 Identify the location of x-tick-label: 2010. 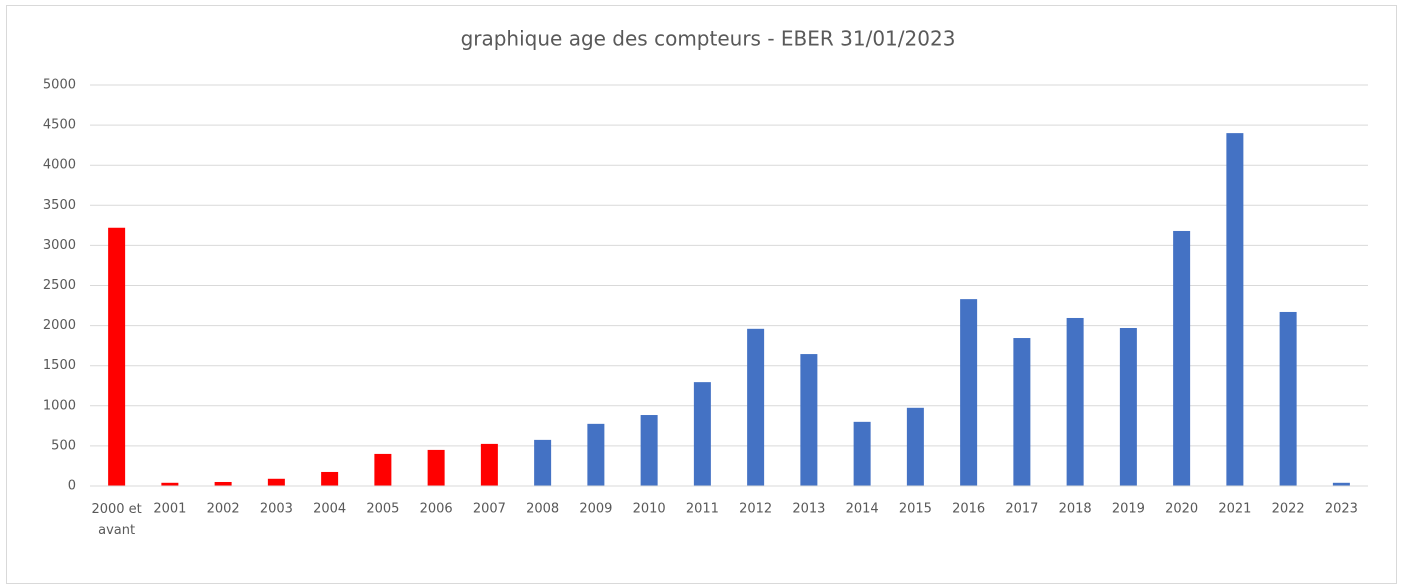
(649, 509).